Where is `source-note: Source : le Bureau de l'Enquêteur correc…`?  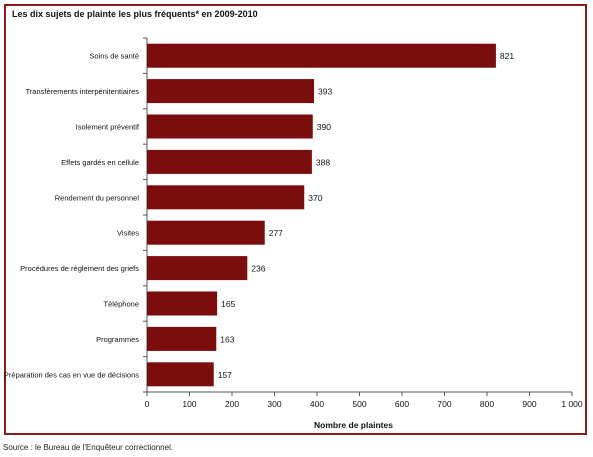
source-note: Source : le Bureau de l'Enquêteur correc… is located at coordinates (88, 447).